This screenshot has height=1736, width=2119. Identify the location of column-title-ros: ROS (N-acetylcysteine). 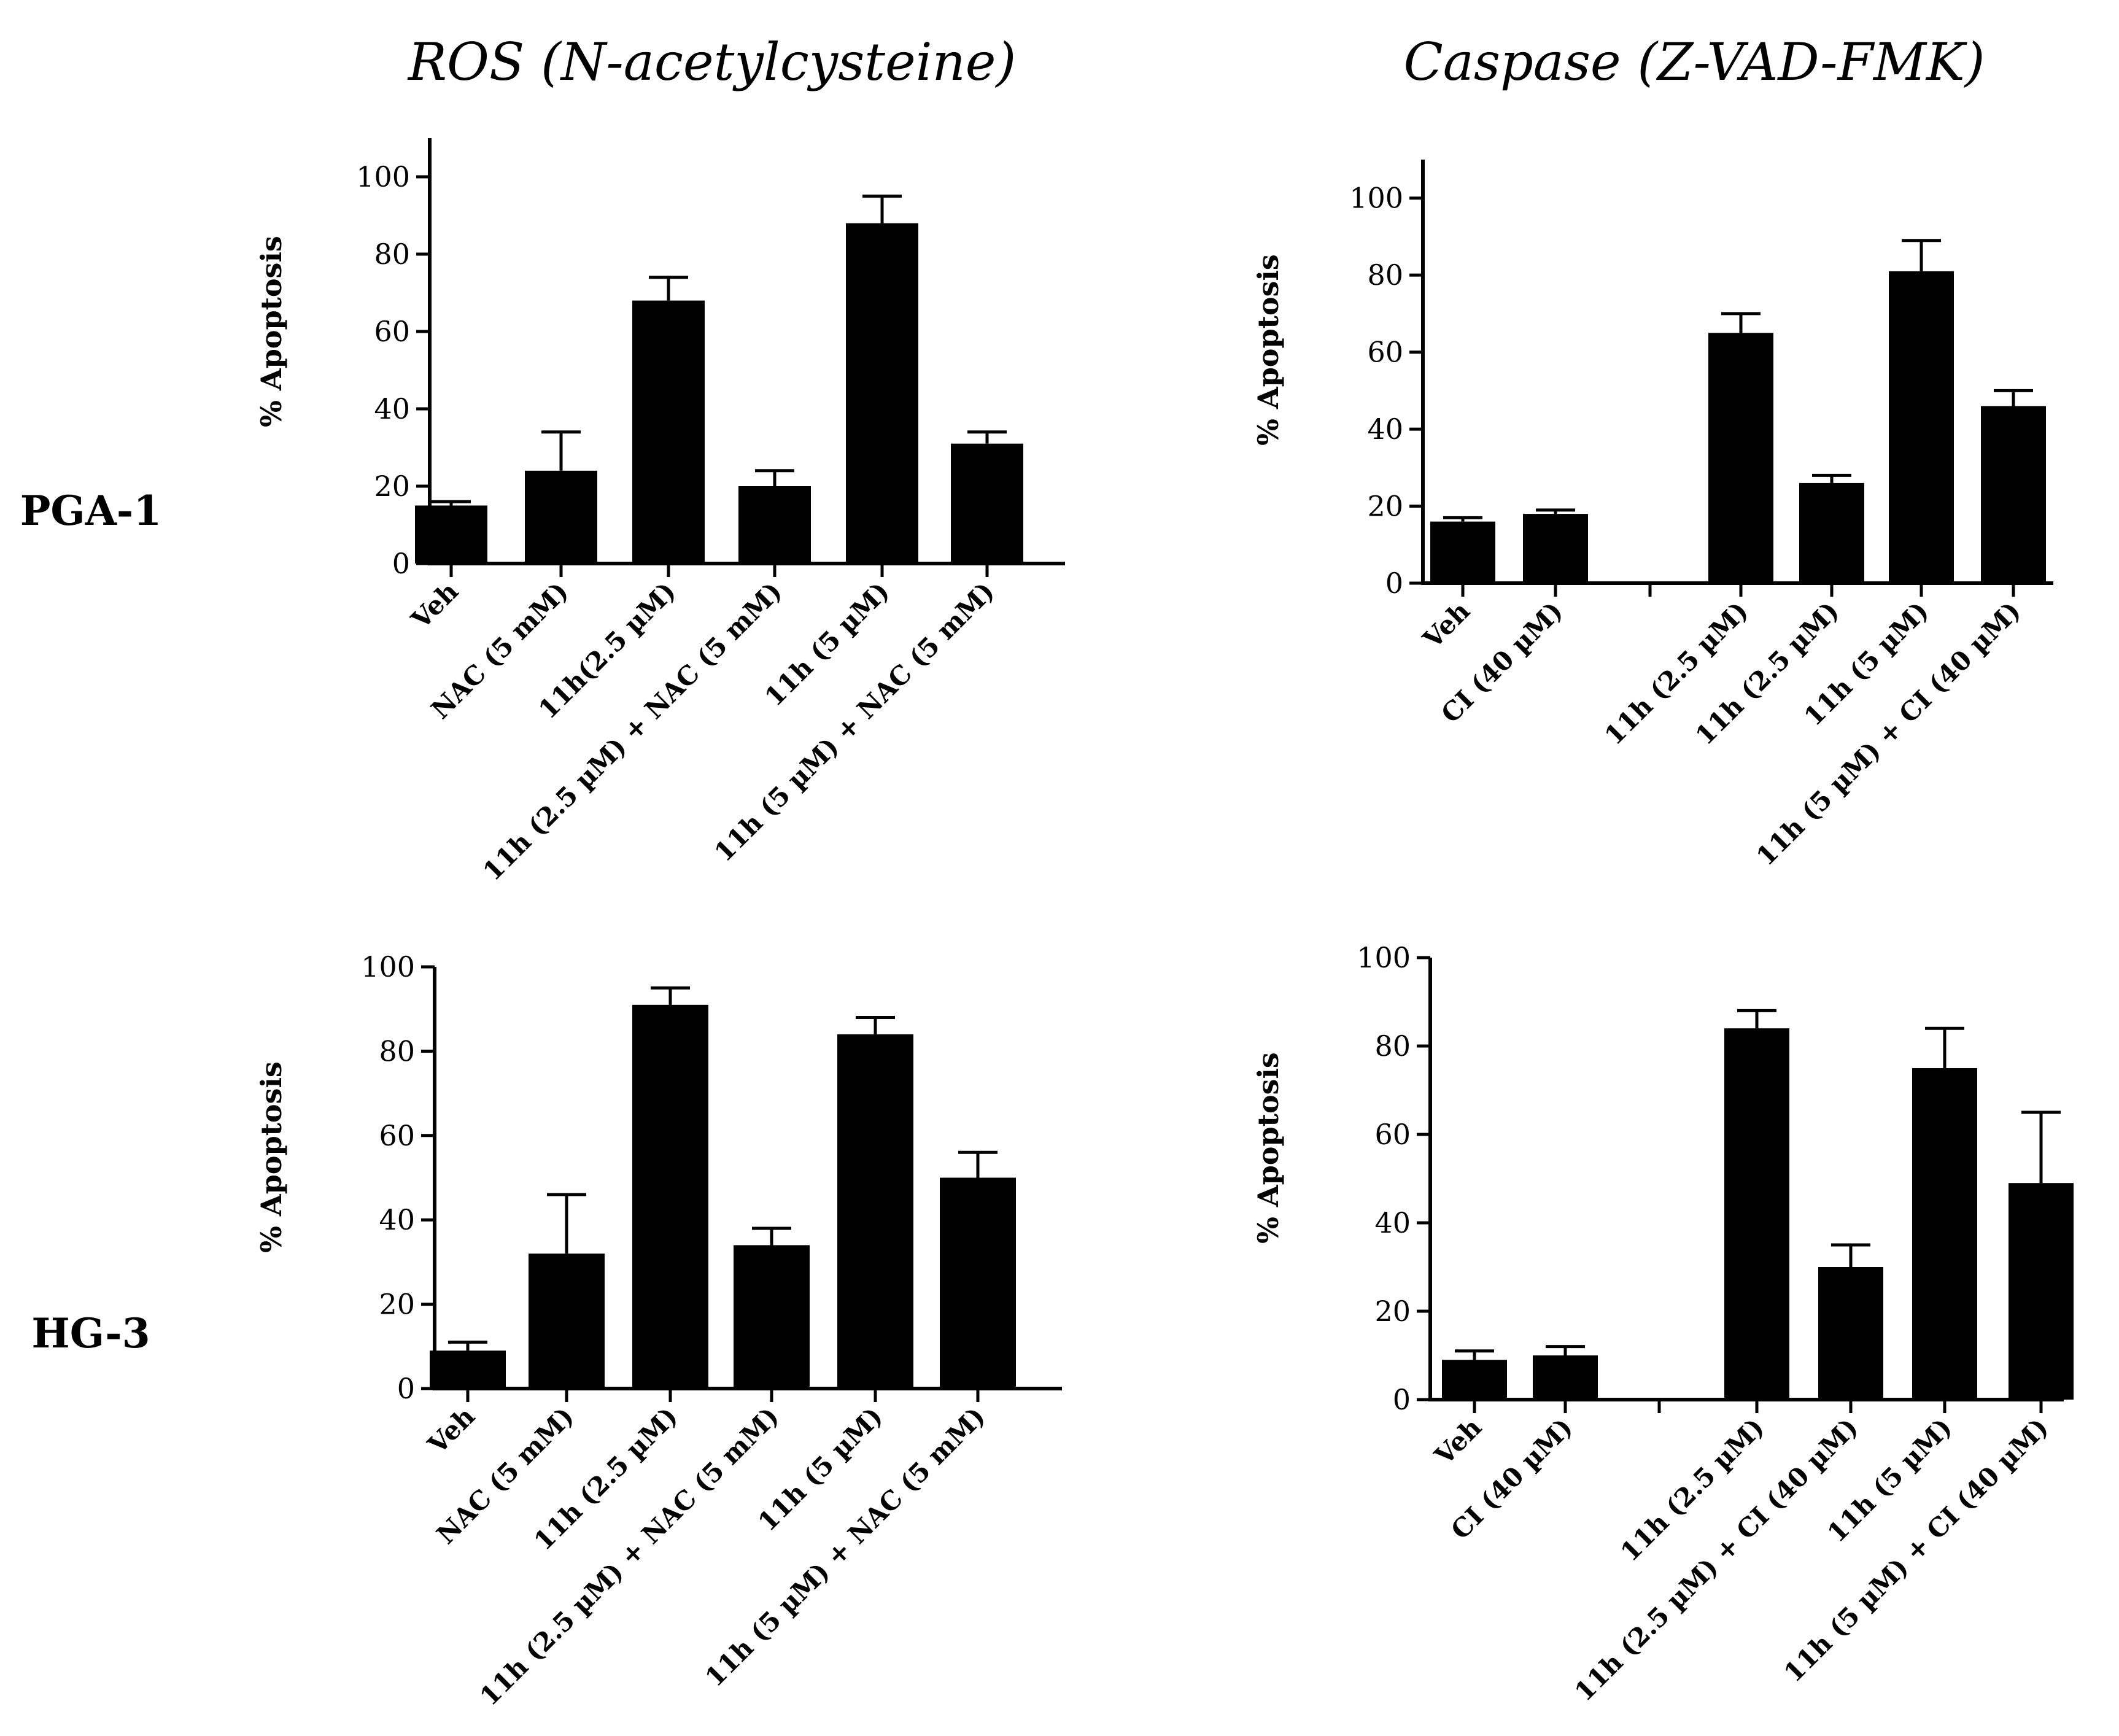
(711, 62).